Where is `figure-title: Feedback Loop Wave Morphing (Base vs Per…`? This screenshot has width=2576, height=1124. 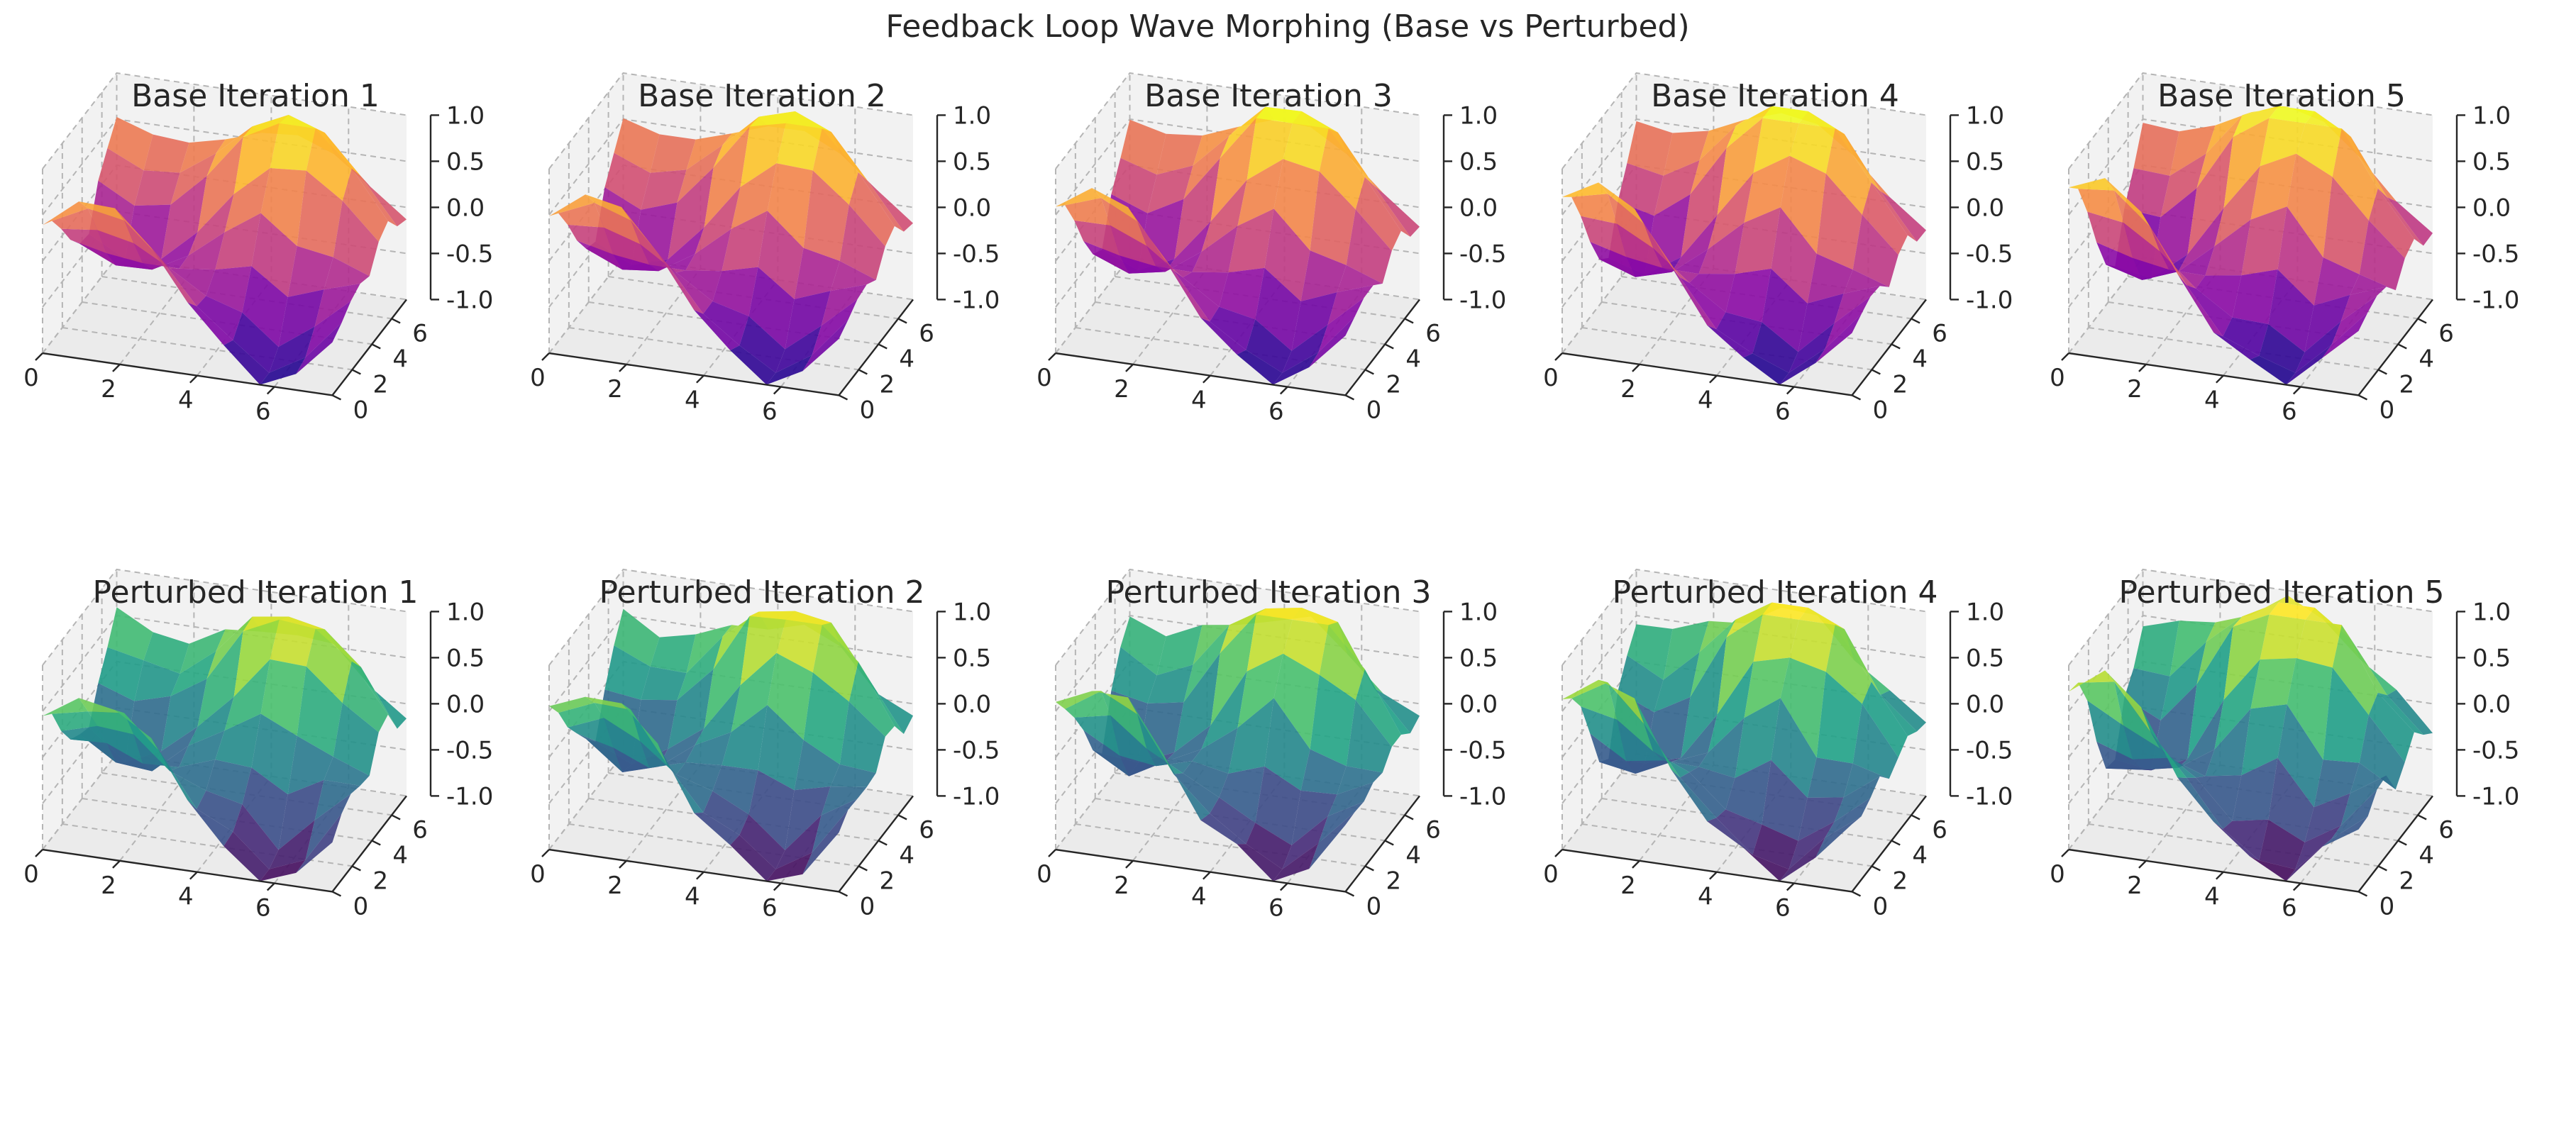
figure-title: Feedback Loop Wave Morphing (Base vs Per… is located at coordinates (1287, 27).